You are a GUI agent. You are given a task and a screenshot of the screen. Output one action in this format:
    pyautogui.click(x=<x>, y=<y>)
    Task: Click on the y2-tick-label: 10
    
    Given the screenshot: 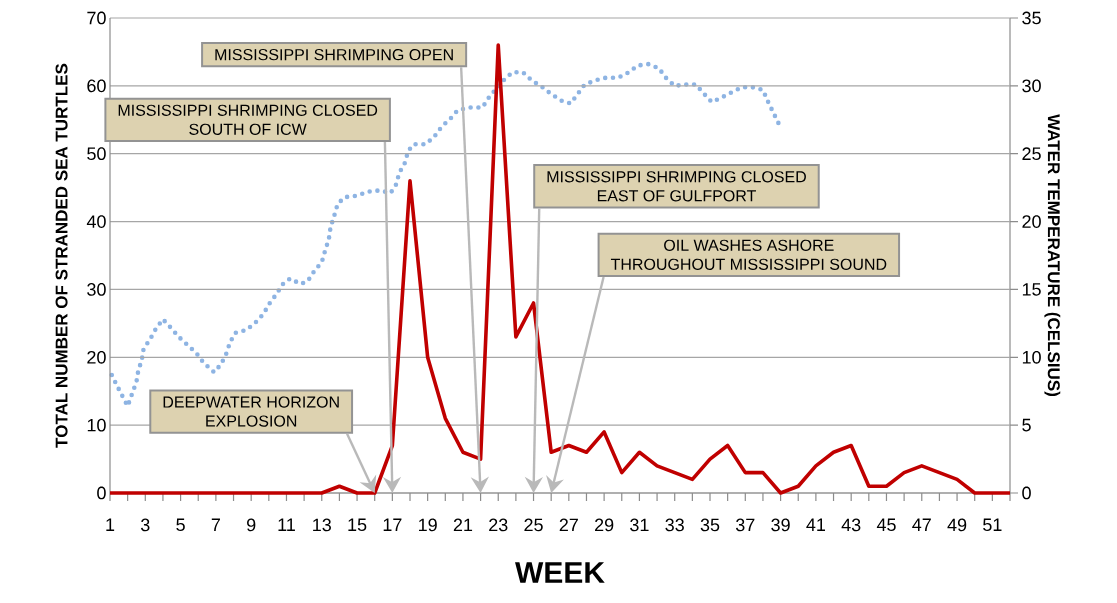 What is the action you would take?
    pyautogui.click(x=1031, y=357)
    